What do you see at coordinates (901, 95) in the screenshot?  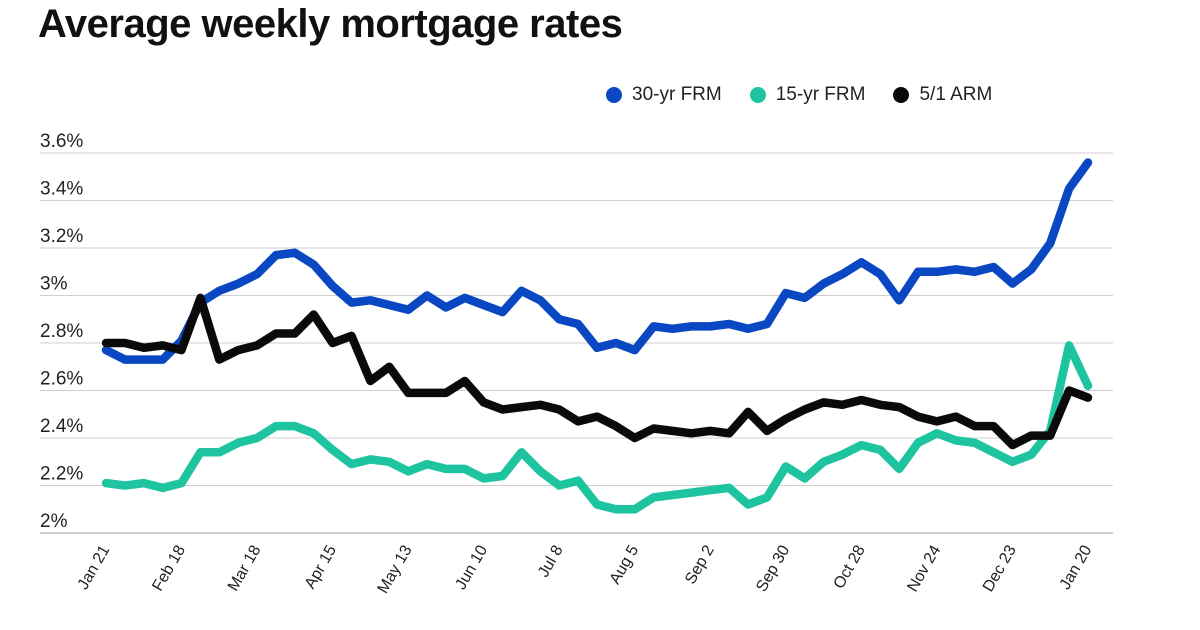 I see `legend-swatch-arm` at bounding box center [901, 95].